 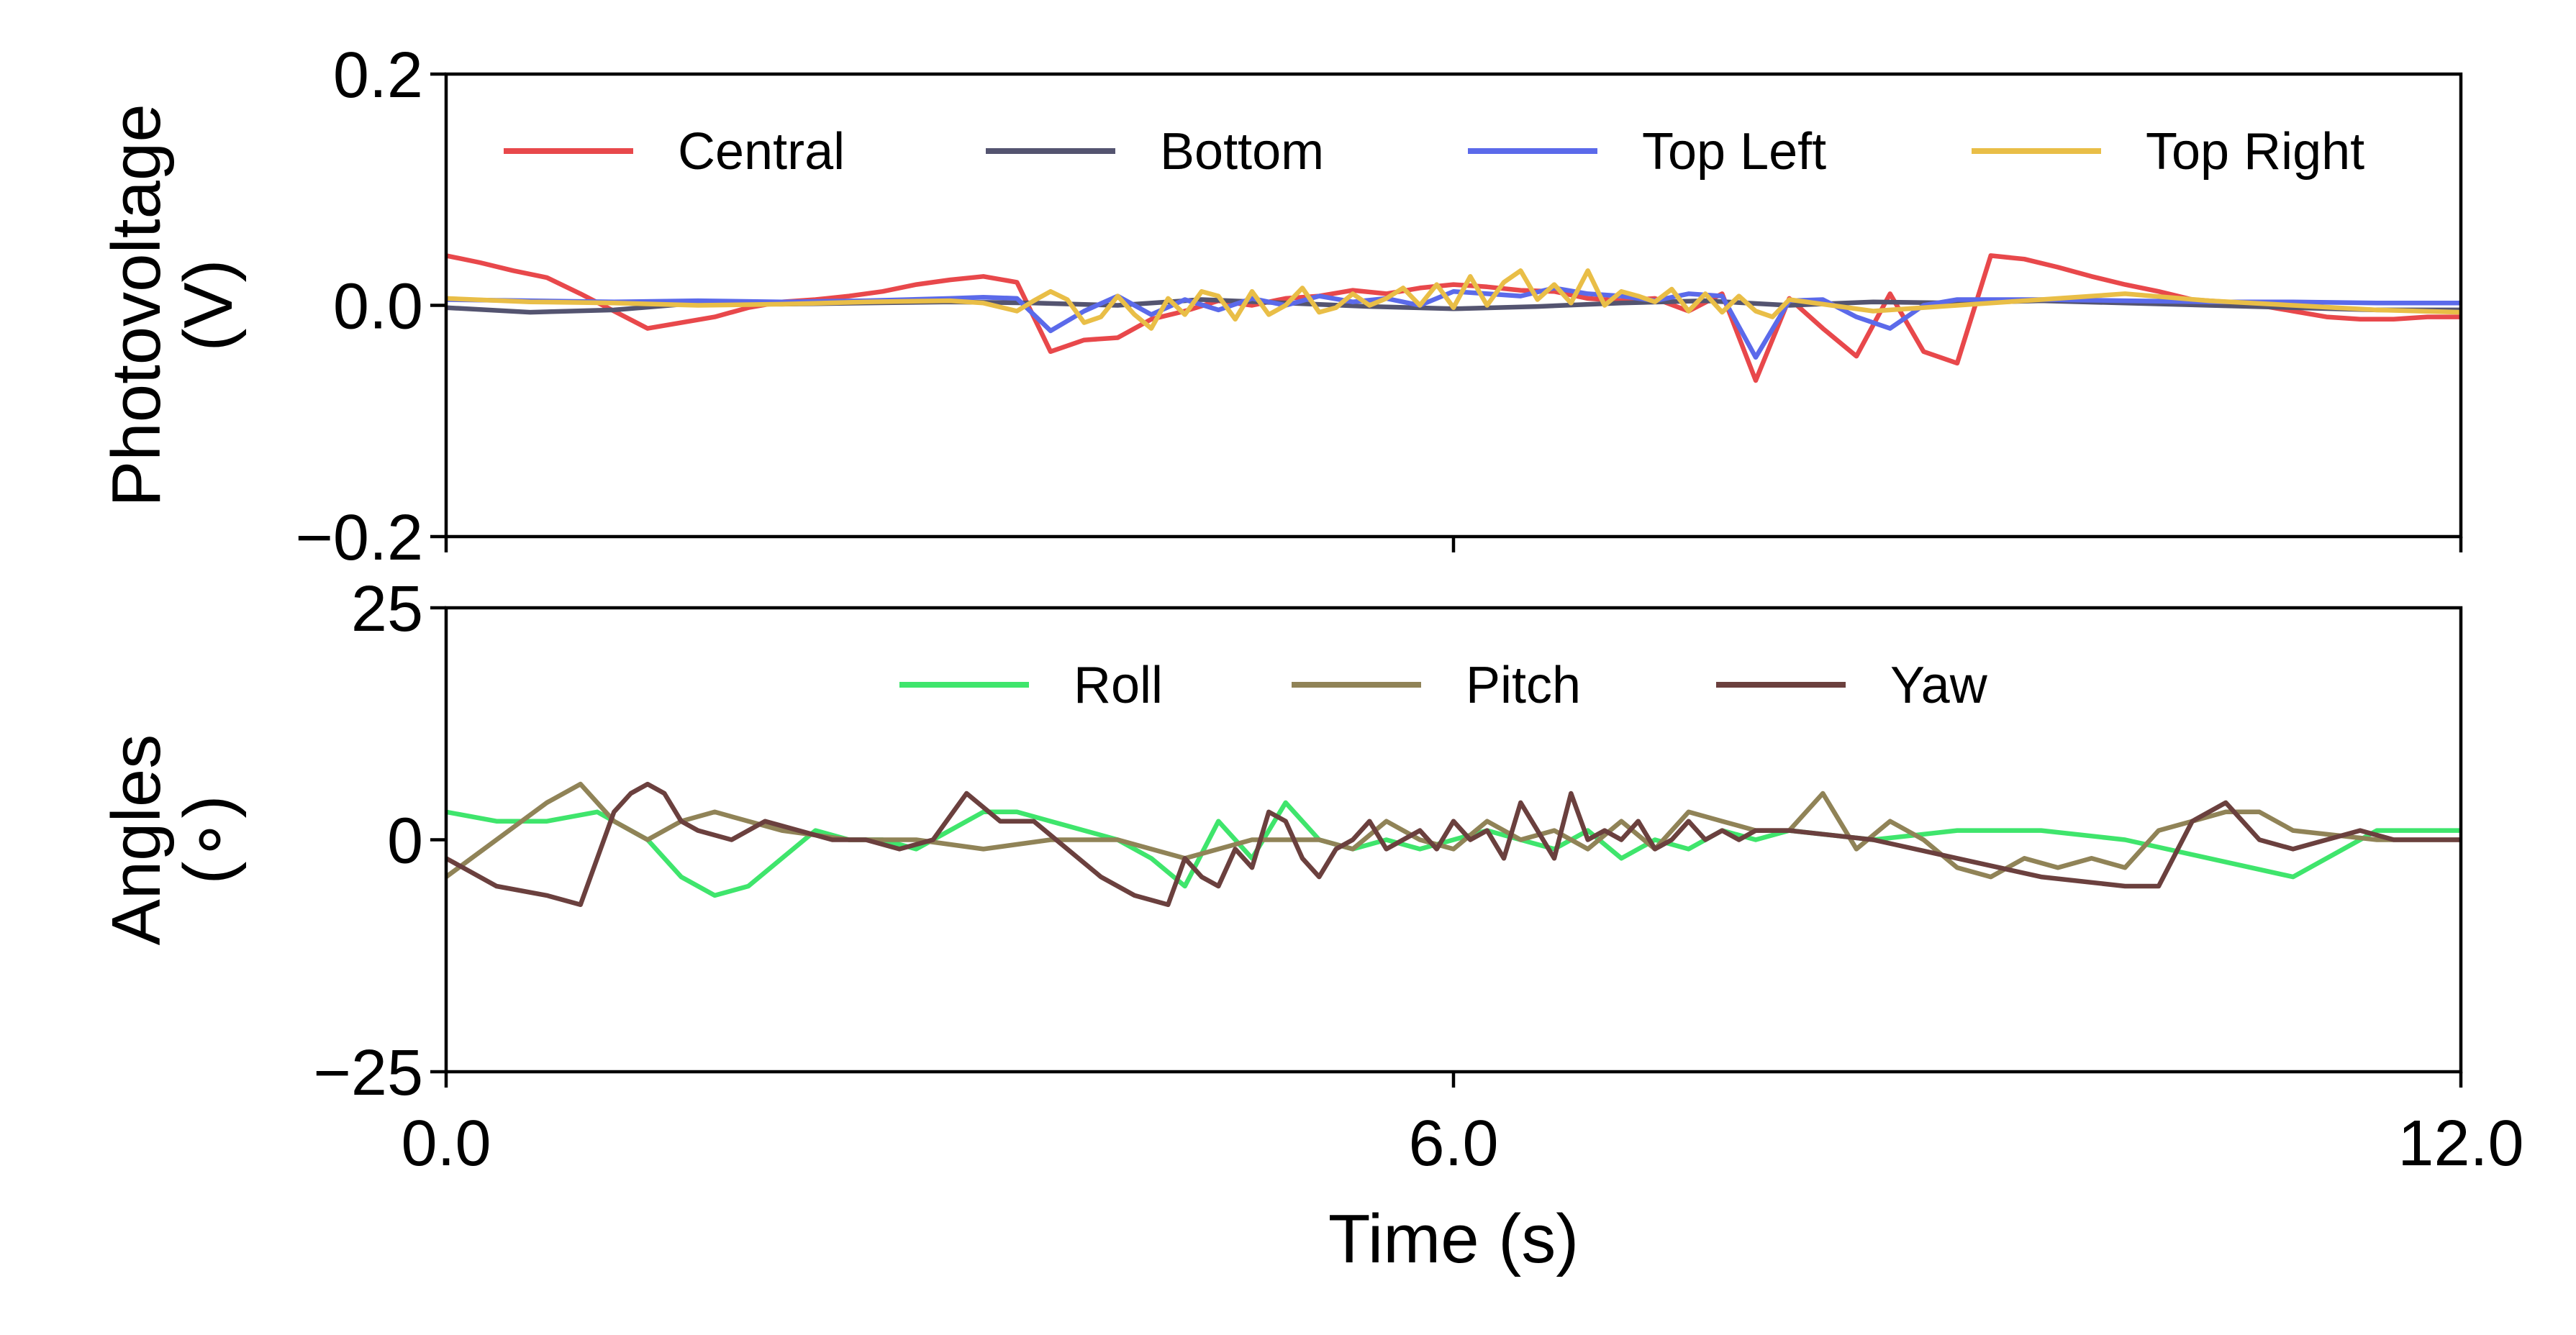 I want to click on x-axis-label: Time (s), so click(x=1453, y=1238).